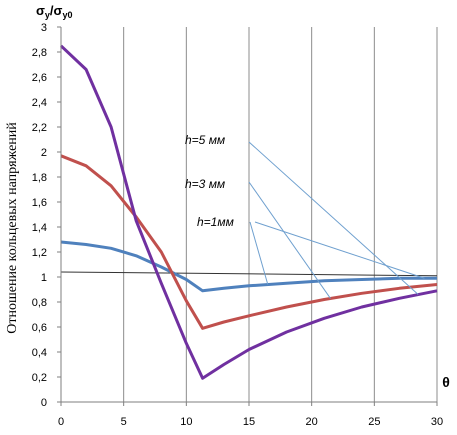 This screenshot has height=435, width=457. What do you see at coordinates (39, 378) in the screenshot?
I see `y-tick-label: 0,2` at bounding box center [39, 378].